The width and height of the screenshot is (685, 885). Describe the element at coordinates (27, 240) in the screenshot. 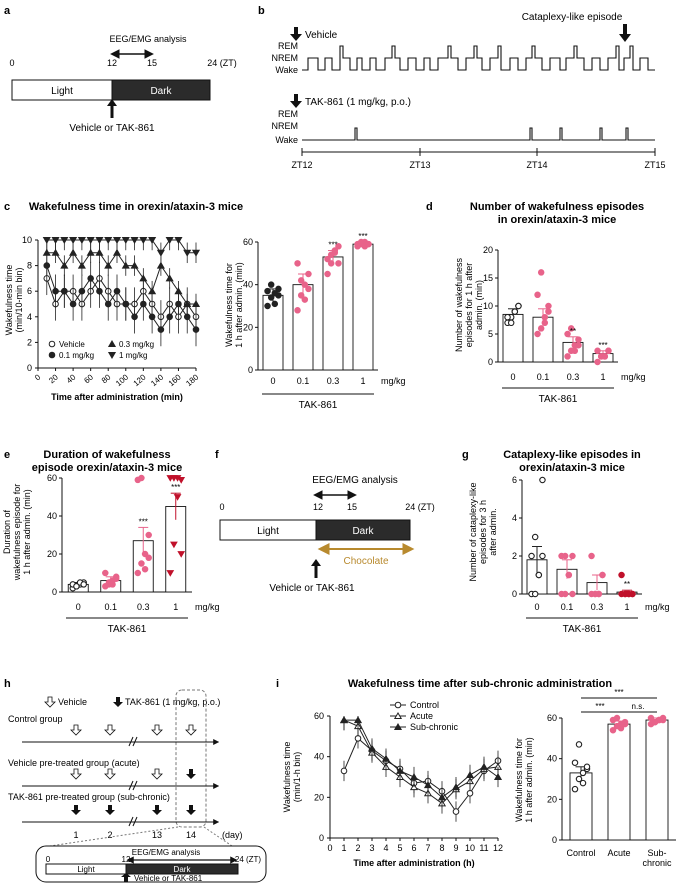

I see `y-tick-label: 10` at that location.